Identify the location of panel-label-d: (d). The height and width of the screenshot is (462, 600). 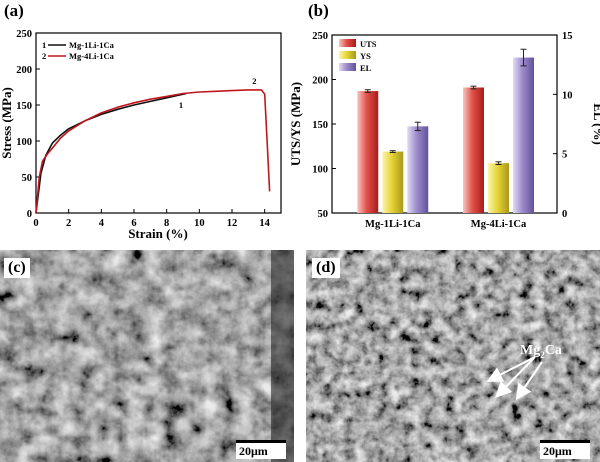
(326, 268).